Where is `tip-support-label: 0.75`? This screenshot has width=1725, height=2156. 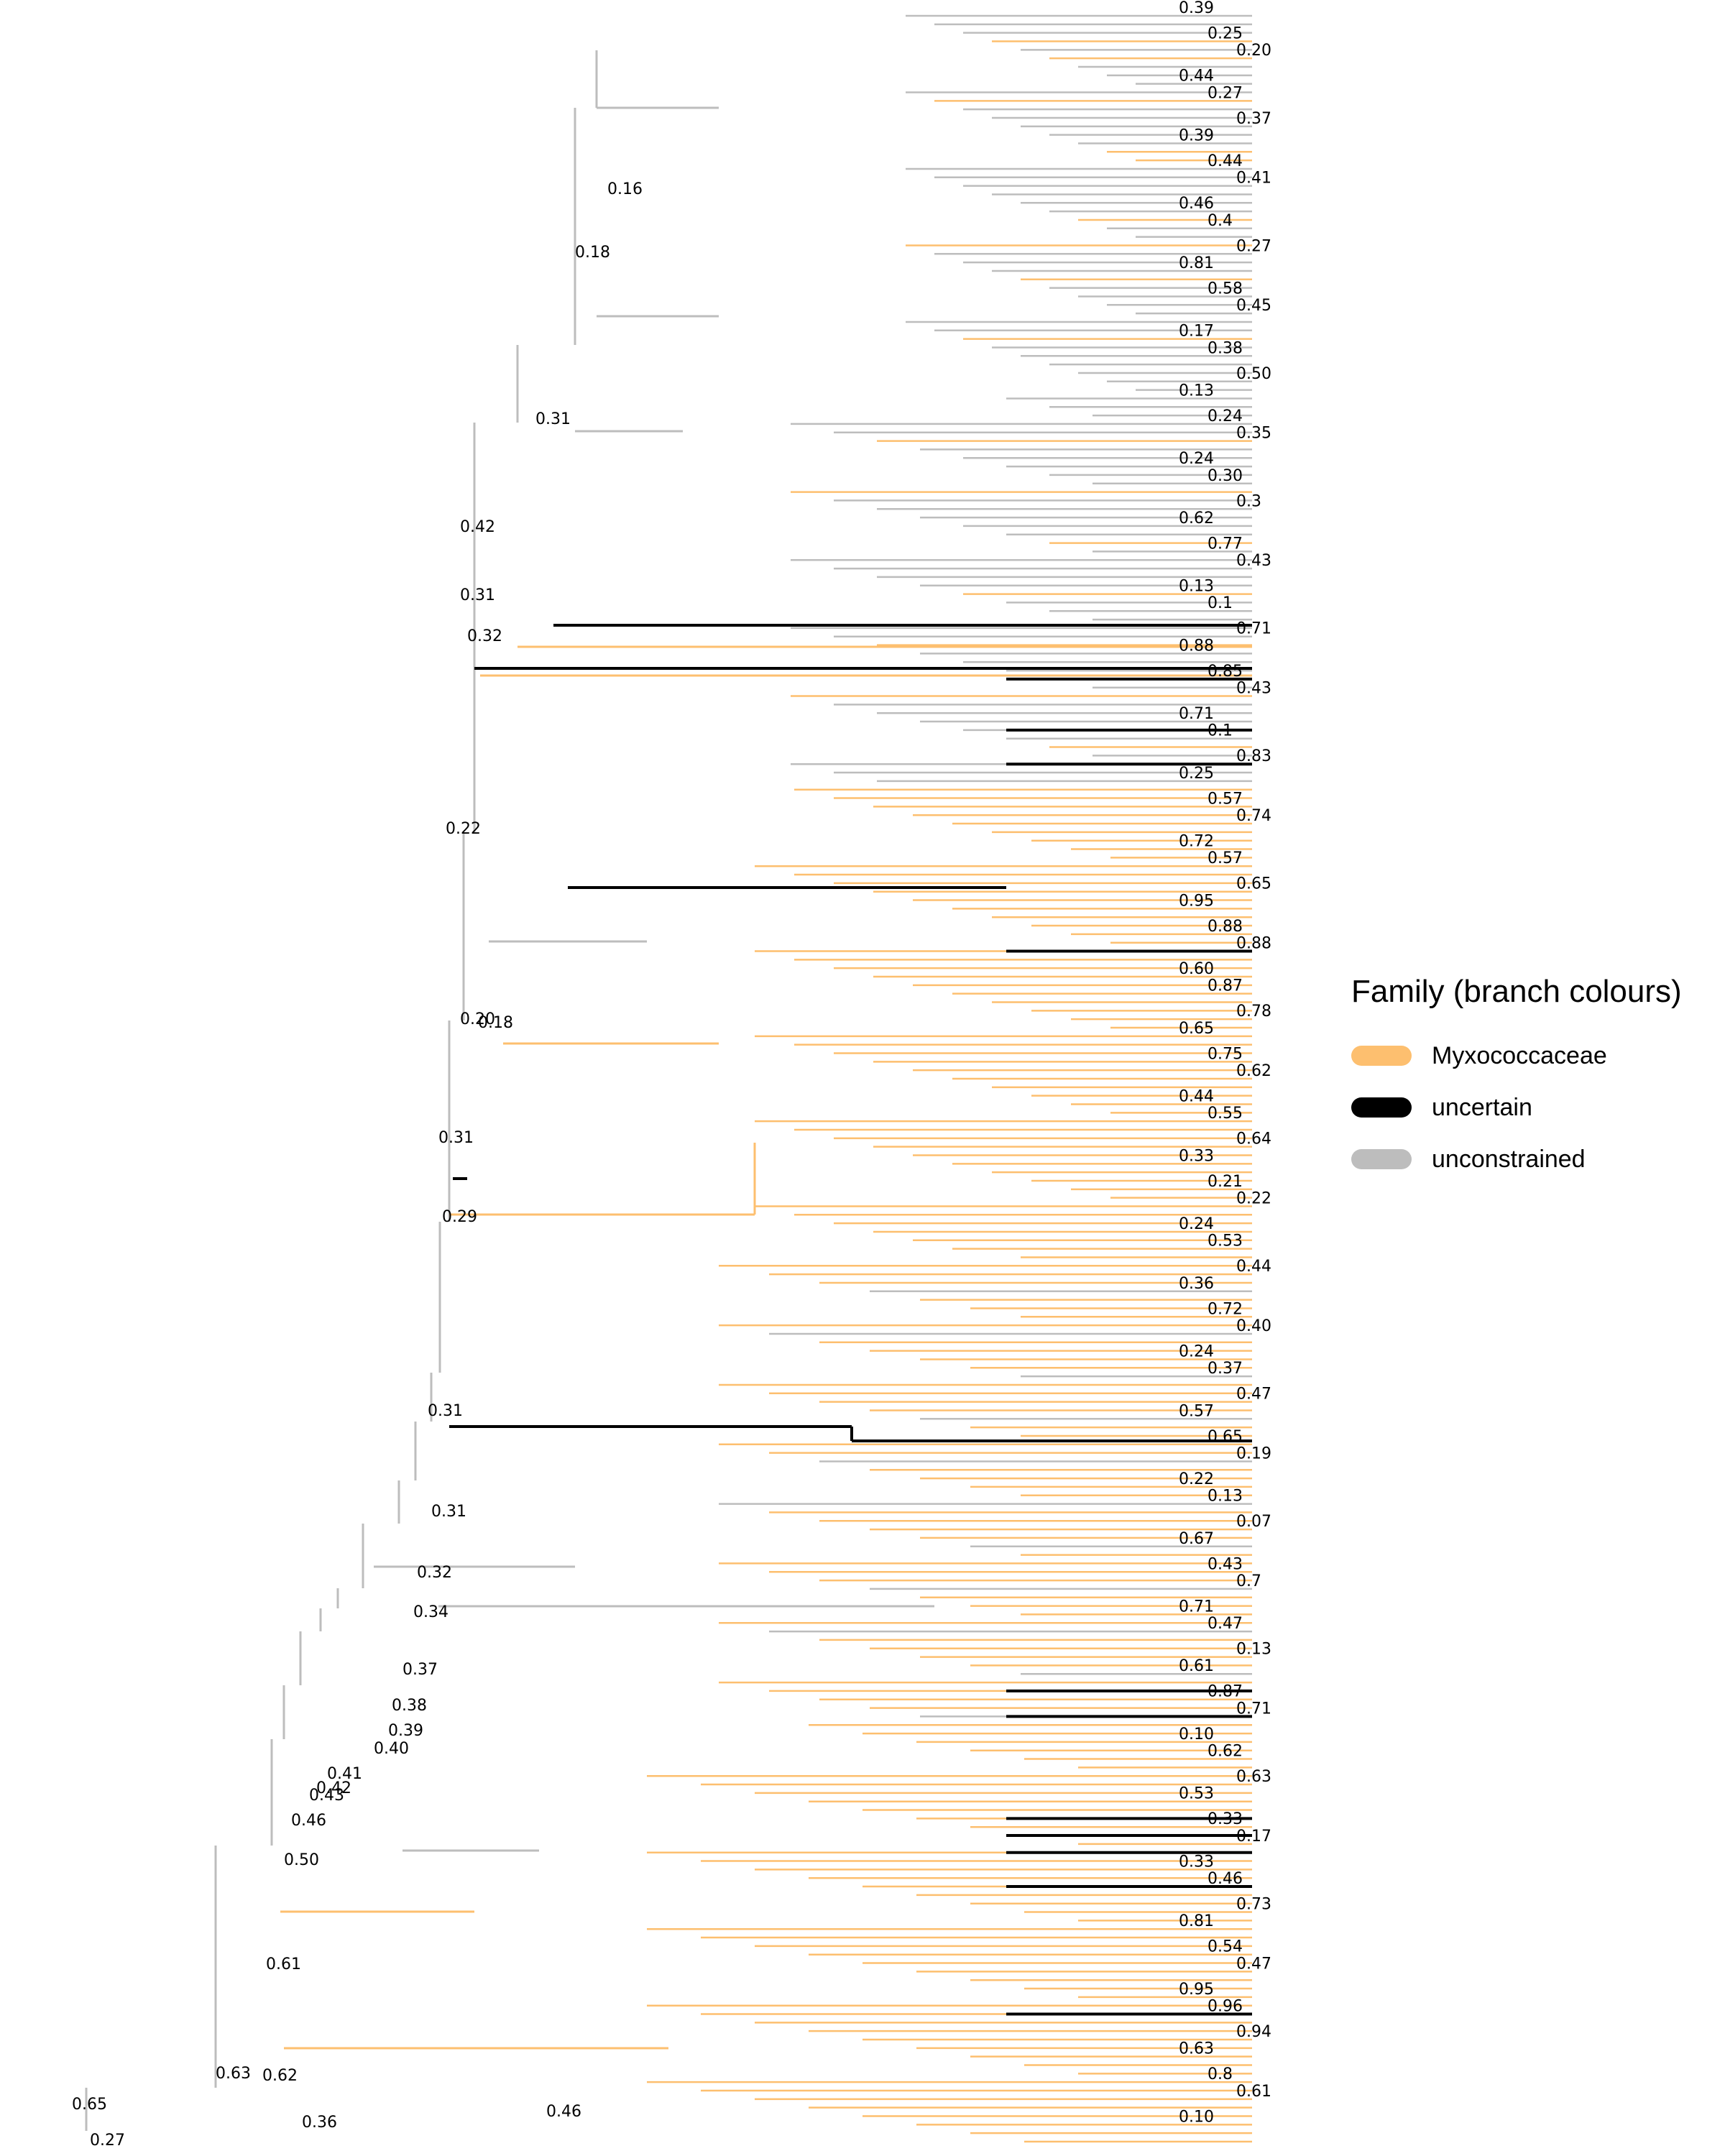
tip-support-label: 0.75 is located at coordinates (1225, 1054).